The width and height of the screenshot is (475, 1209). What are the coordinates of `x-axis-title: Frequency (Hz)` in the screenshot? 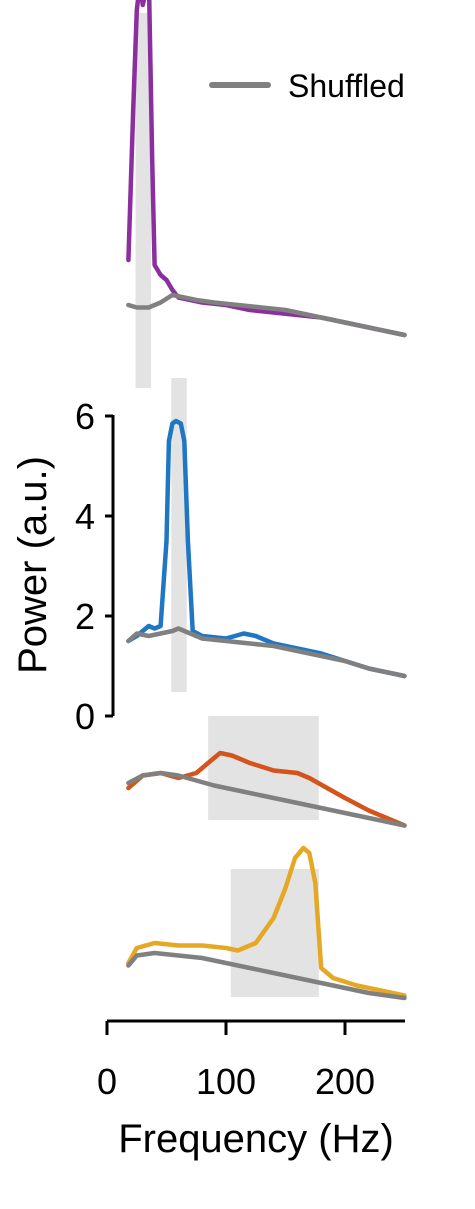 It's located at (256, 1139).